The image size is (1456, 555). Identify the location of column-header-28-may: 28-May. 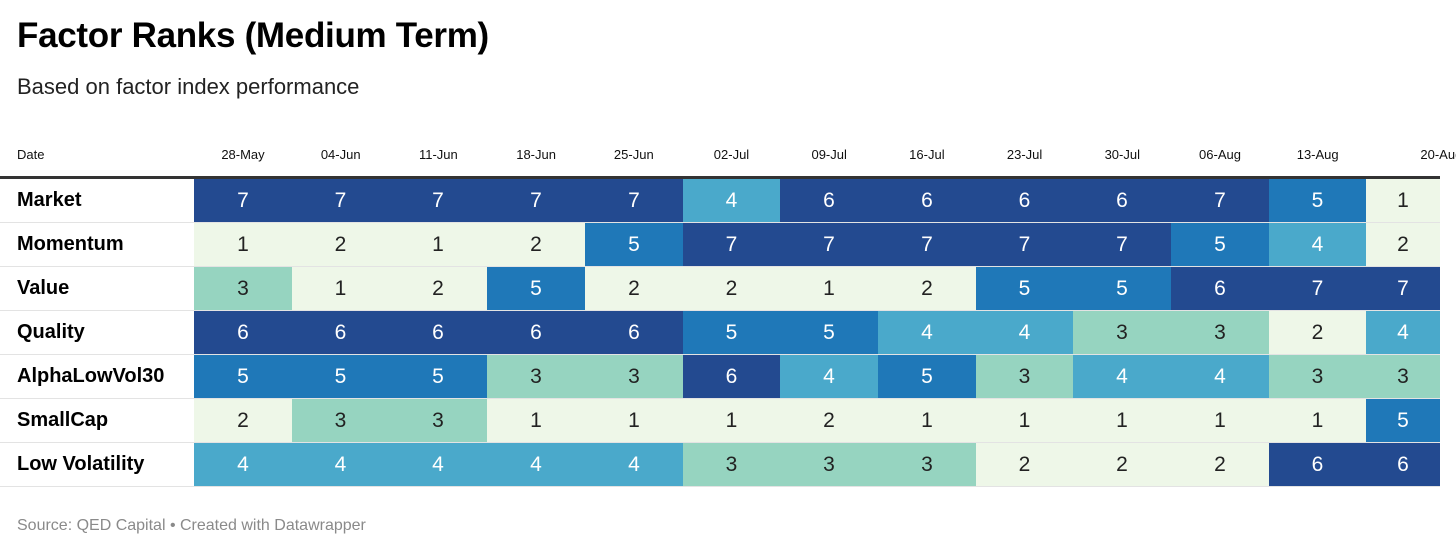
(243, 154).